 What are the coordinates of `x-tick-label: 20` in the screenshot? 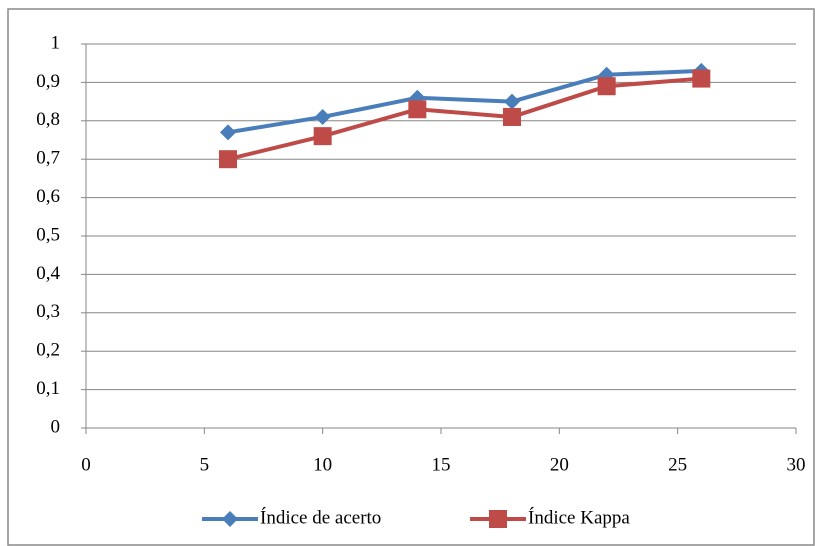 It's located at (559, 464).